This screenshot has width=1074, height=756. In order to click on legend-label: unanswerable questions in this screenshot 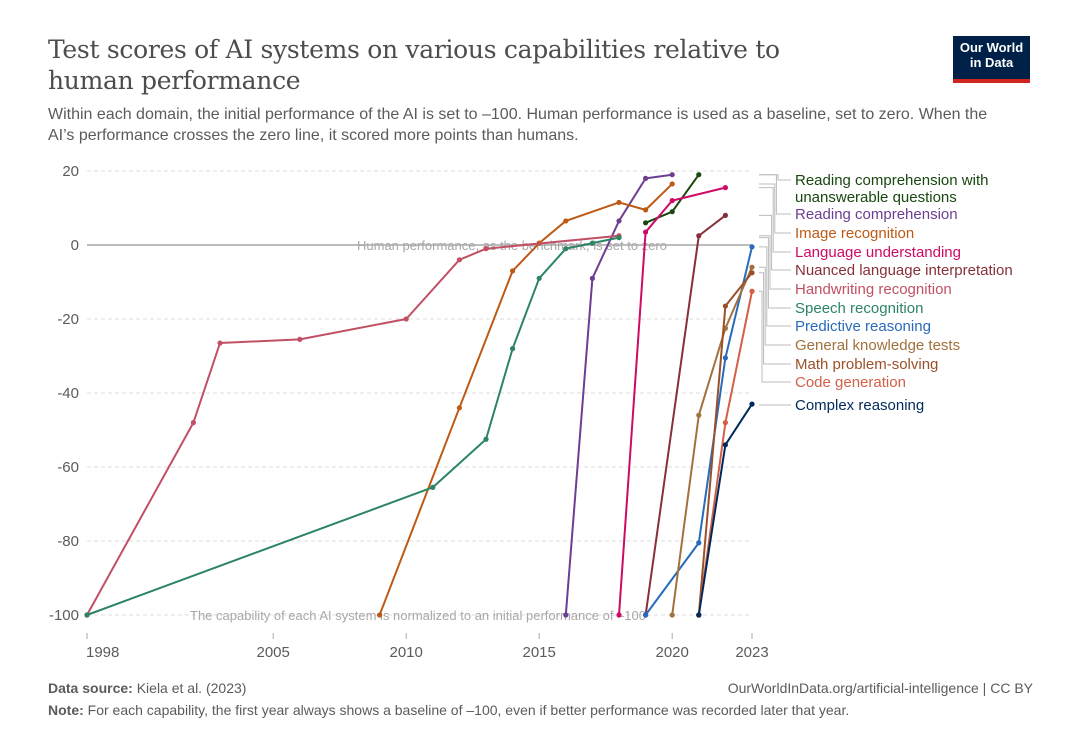, I will do `click(876, 197)`.